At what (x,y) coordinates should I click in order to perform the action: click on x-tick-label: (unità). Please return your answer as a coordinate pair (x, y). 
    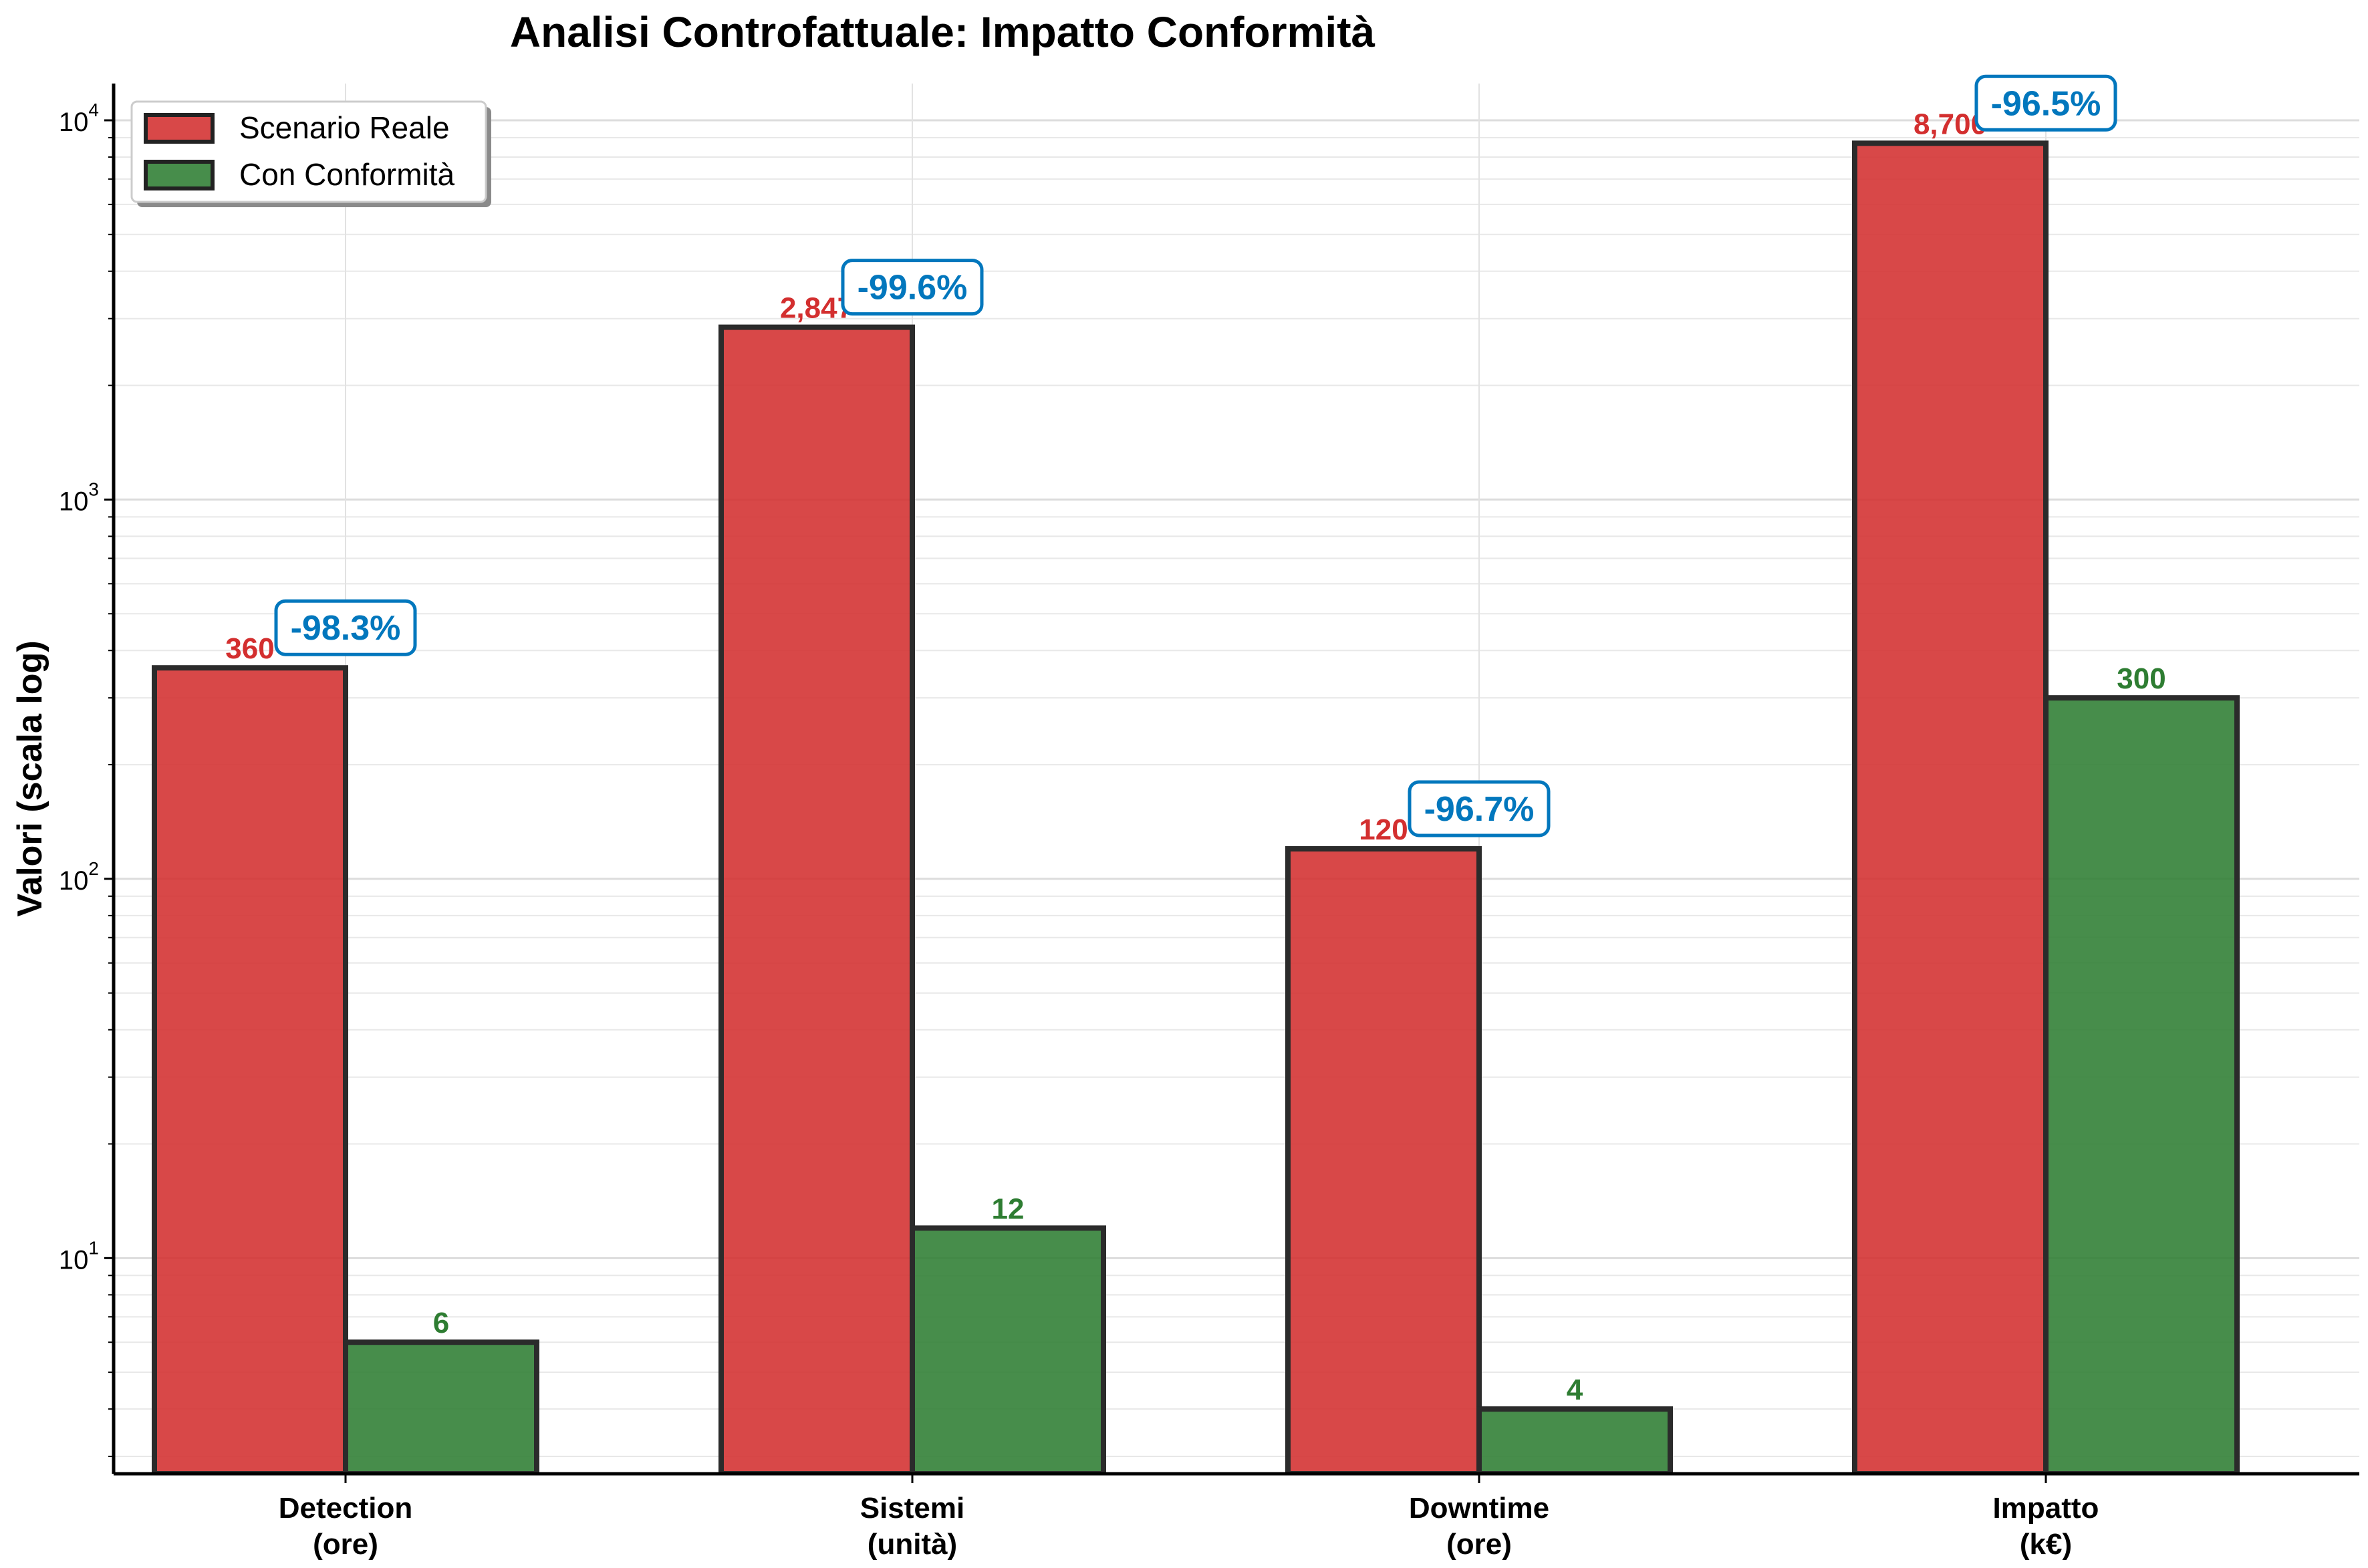
    Looking at the image, I should click on (913, 1545).